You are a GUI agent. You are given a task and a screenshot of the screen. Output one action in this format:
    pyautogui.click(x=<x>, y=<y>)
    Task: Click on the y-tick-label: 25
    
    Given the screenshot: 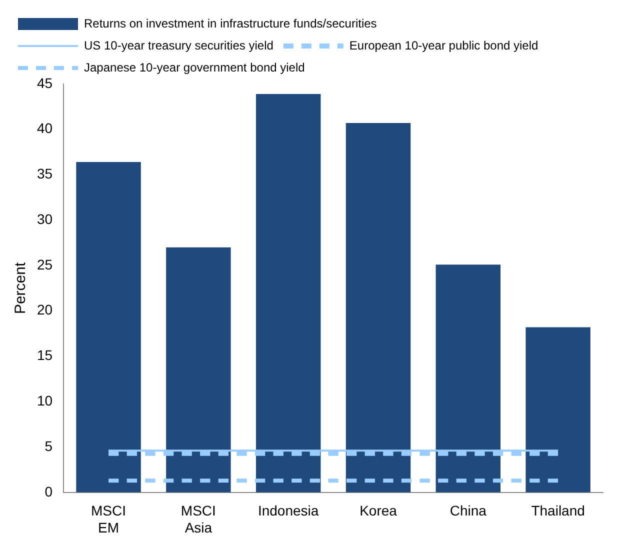 What is the action you would take?
    pyautogui.click(x=44, y=264)
    